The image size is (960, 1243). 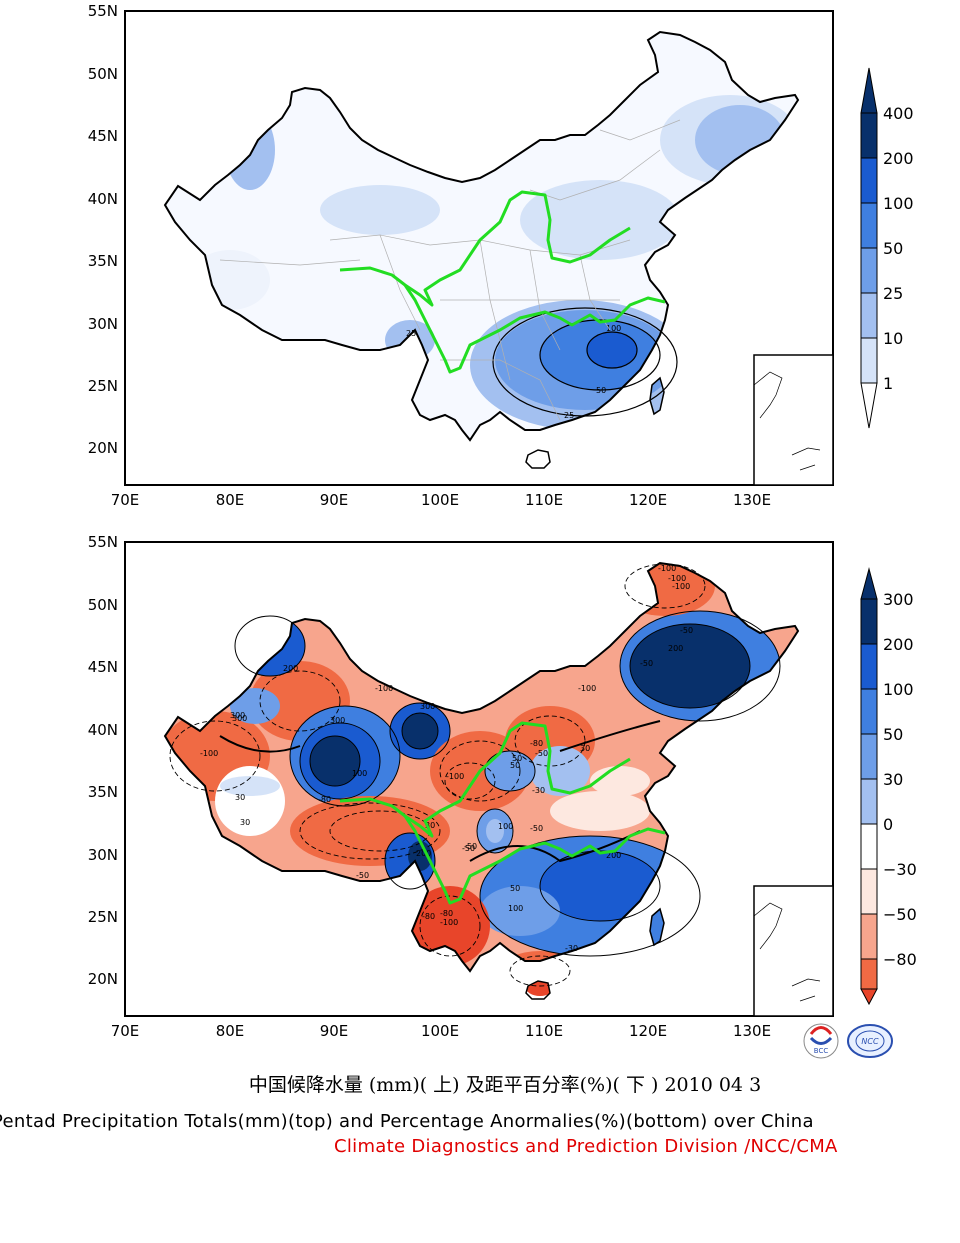 I want to click on svg-text: 120E, so click(x=648, y=500).